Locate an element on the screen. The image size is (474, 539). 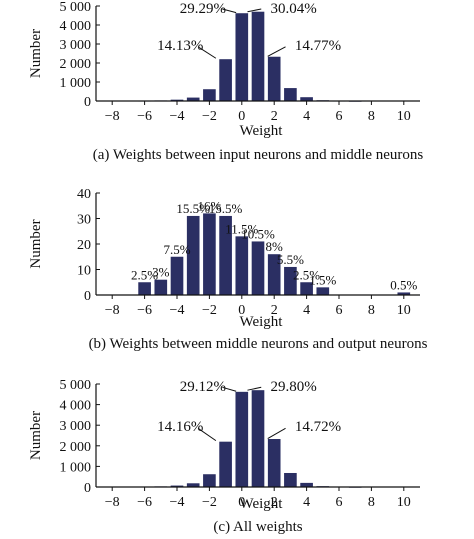
y-tick-label: 4 000 is located at coordinates (76, 406).